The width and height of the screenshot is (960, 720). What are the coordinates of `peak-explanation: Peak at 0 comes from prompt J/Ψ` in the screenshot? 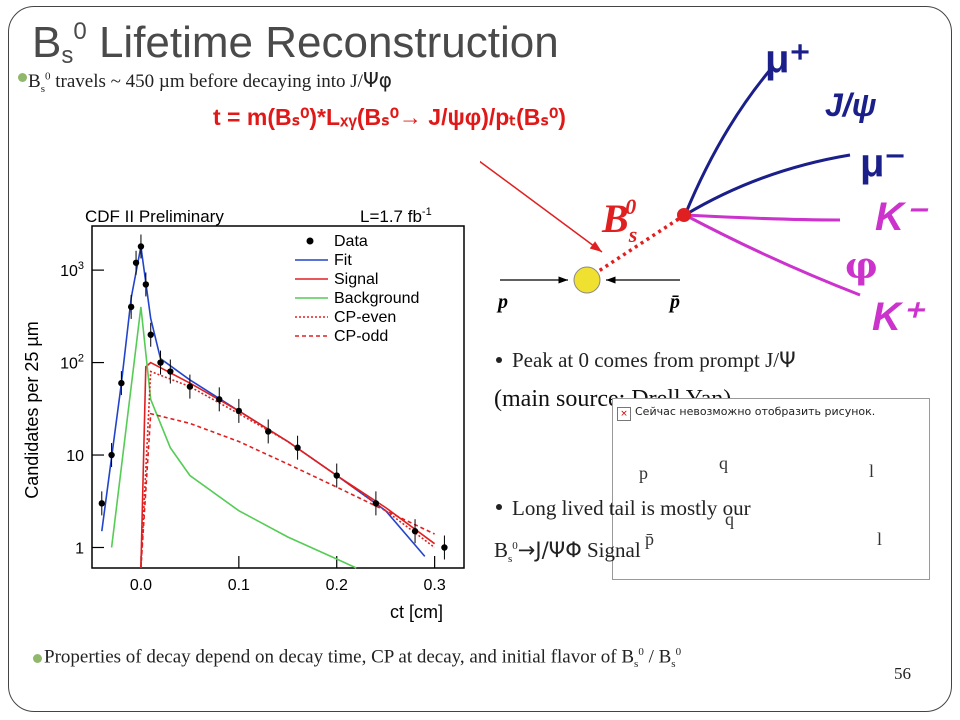 It's located at (654, 360).